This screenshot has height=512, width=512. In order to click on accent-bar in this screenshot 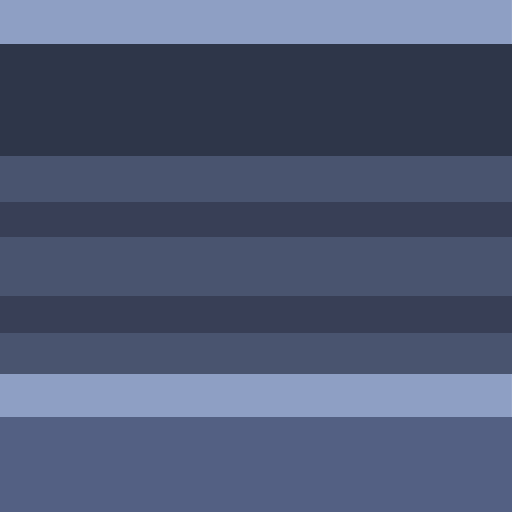, I will do `click(256, 395)`.